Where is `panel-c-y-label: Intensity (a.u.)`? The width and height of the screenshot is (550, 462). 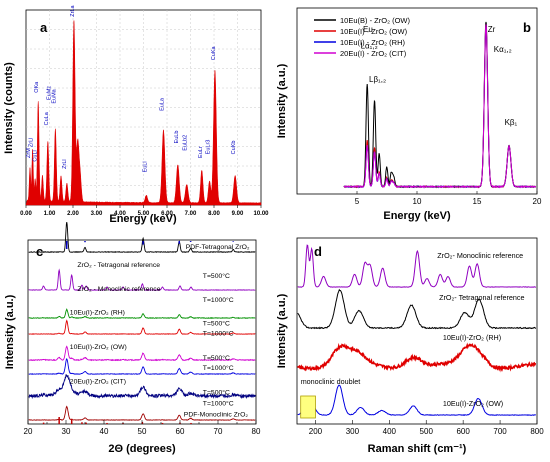
panel-c-y-label: Intensity (a.u.) is located at coordinates (10, 331).